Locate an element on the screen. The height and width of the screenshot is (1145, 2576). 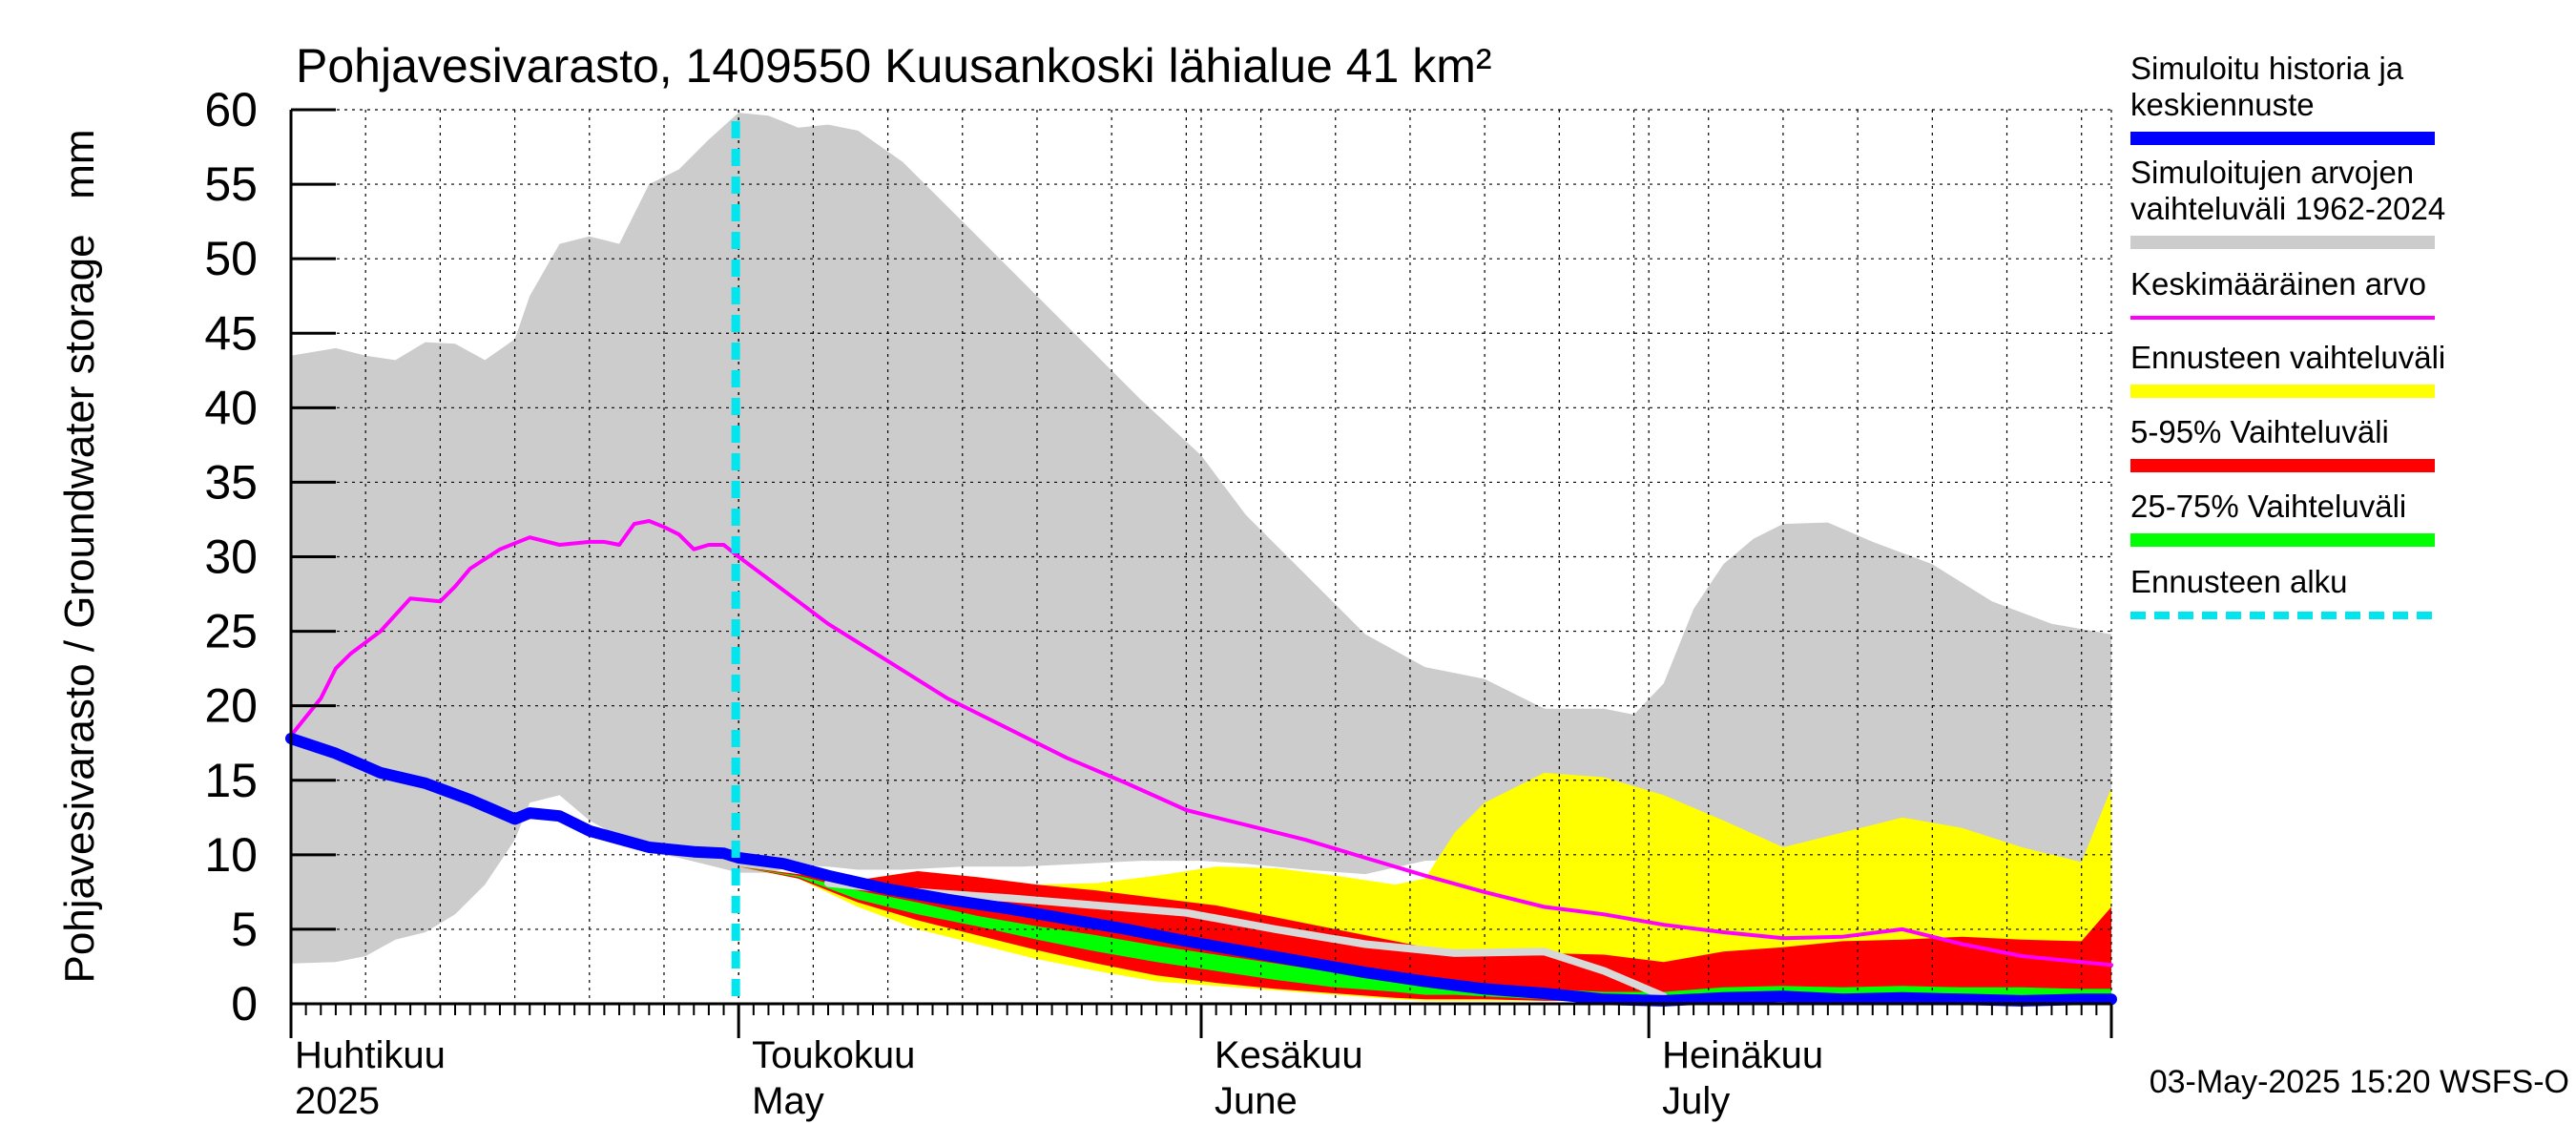
month-label-en: 2025 is located at coordinates (337, 1101).